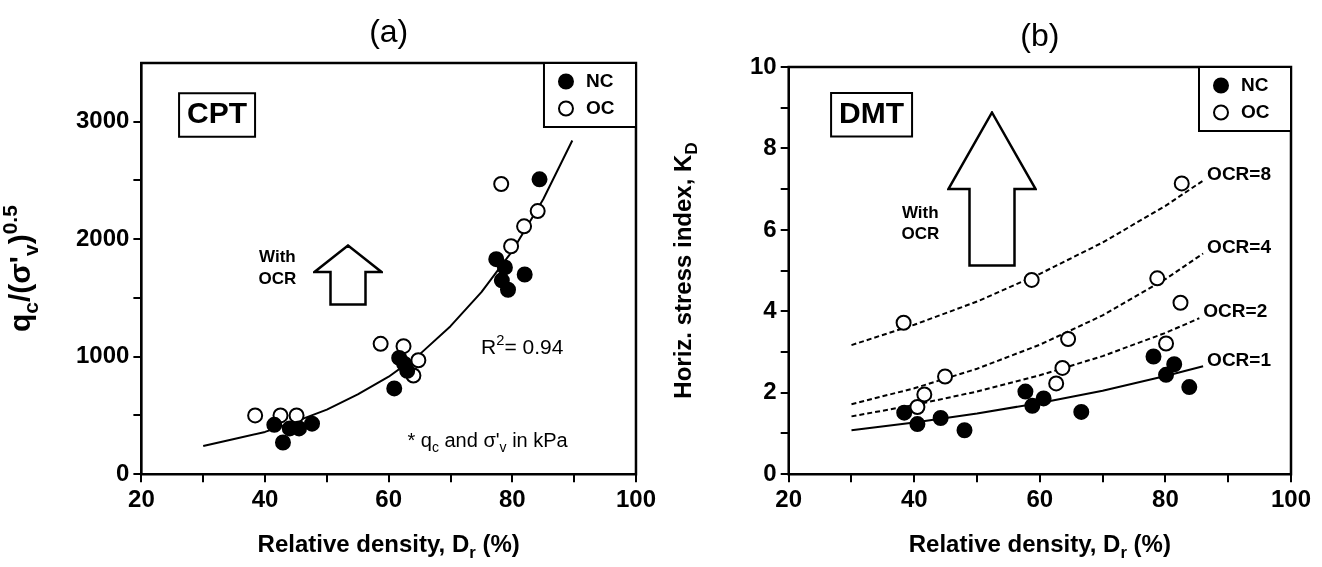  What do you see at coordinates (685, 270) in the screenshot?
I see `y-axis-title: Horiz. stress index, KD` at bounding box center [685, 270].